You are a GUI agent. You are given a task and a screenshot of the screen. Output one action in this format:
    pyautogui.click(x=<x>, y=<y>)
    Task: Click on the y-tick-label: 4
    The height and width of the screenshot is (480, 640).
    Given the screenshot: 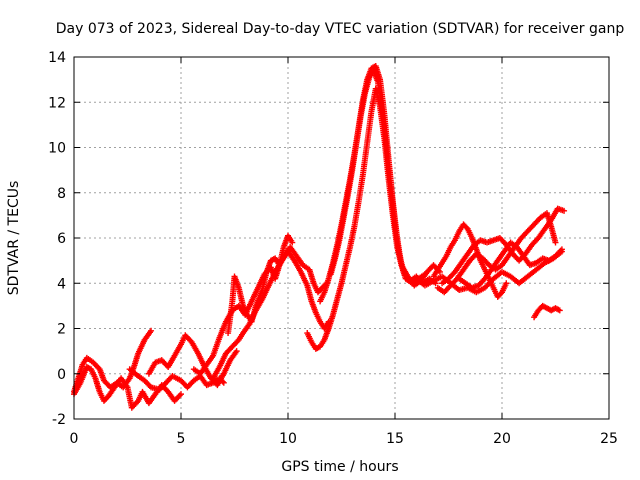 What is the action you would take?
    pyautogui.click(x=61, y=284)
    